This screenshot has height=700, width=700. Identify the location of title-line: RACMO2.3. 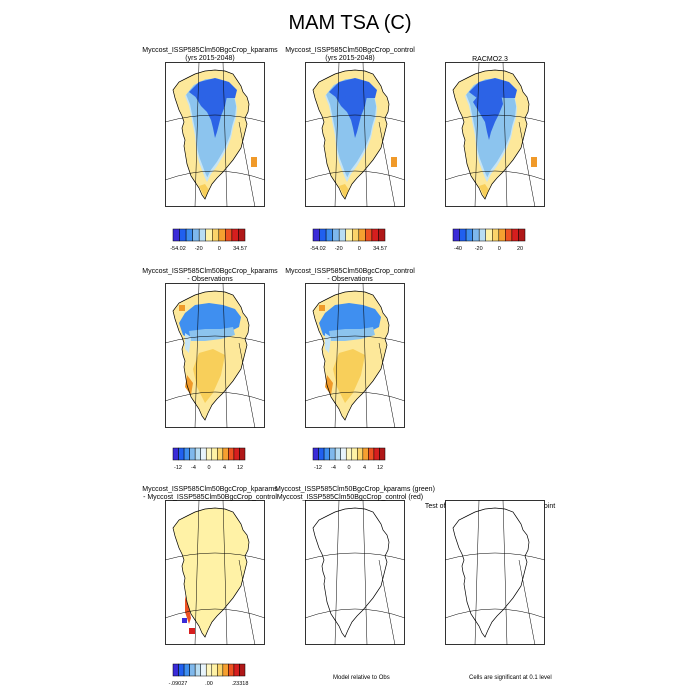
(490, 59).